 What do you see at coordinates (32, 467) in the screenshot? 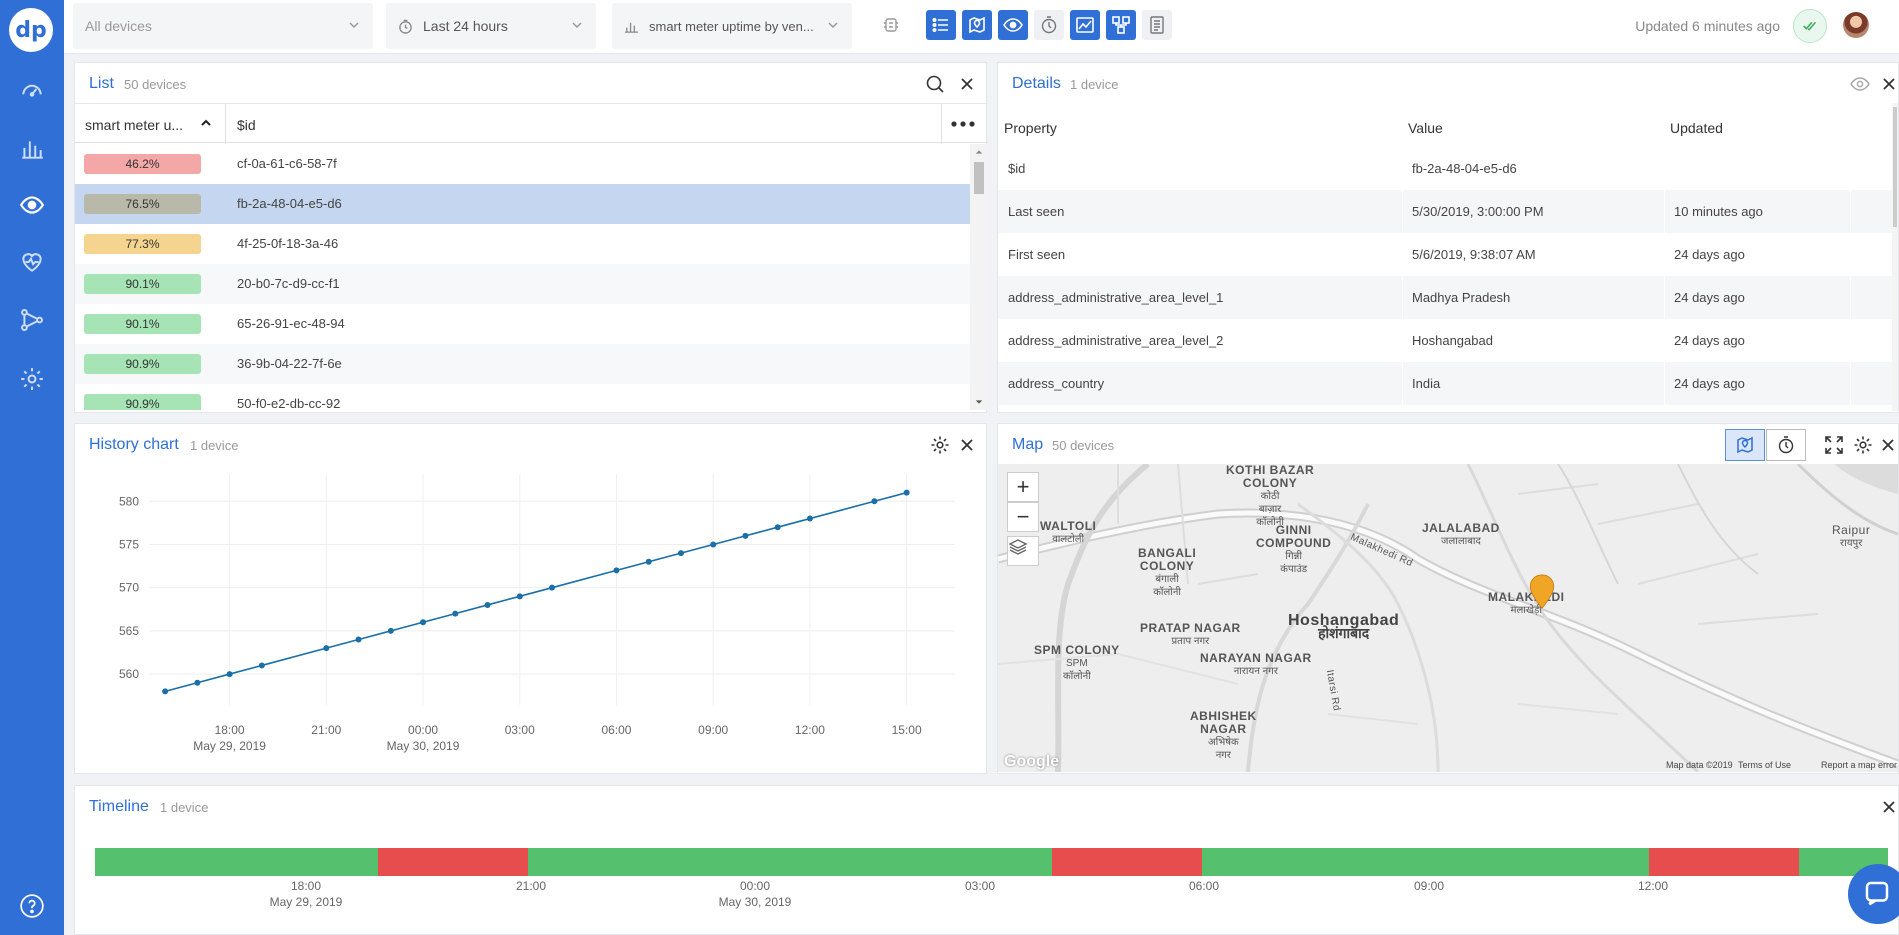
I see `sidebar: dp` at bounding box center [32, 467].